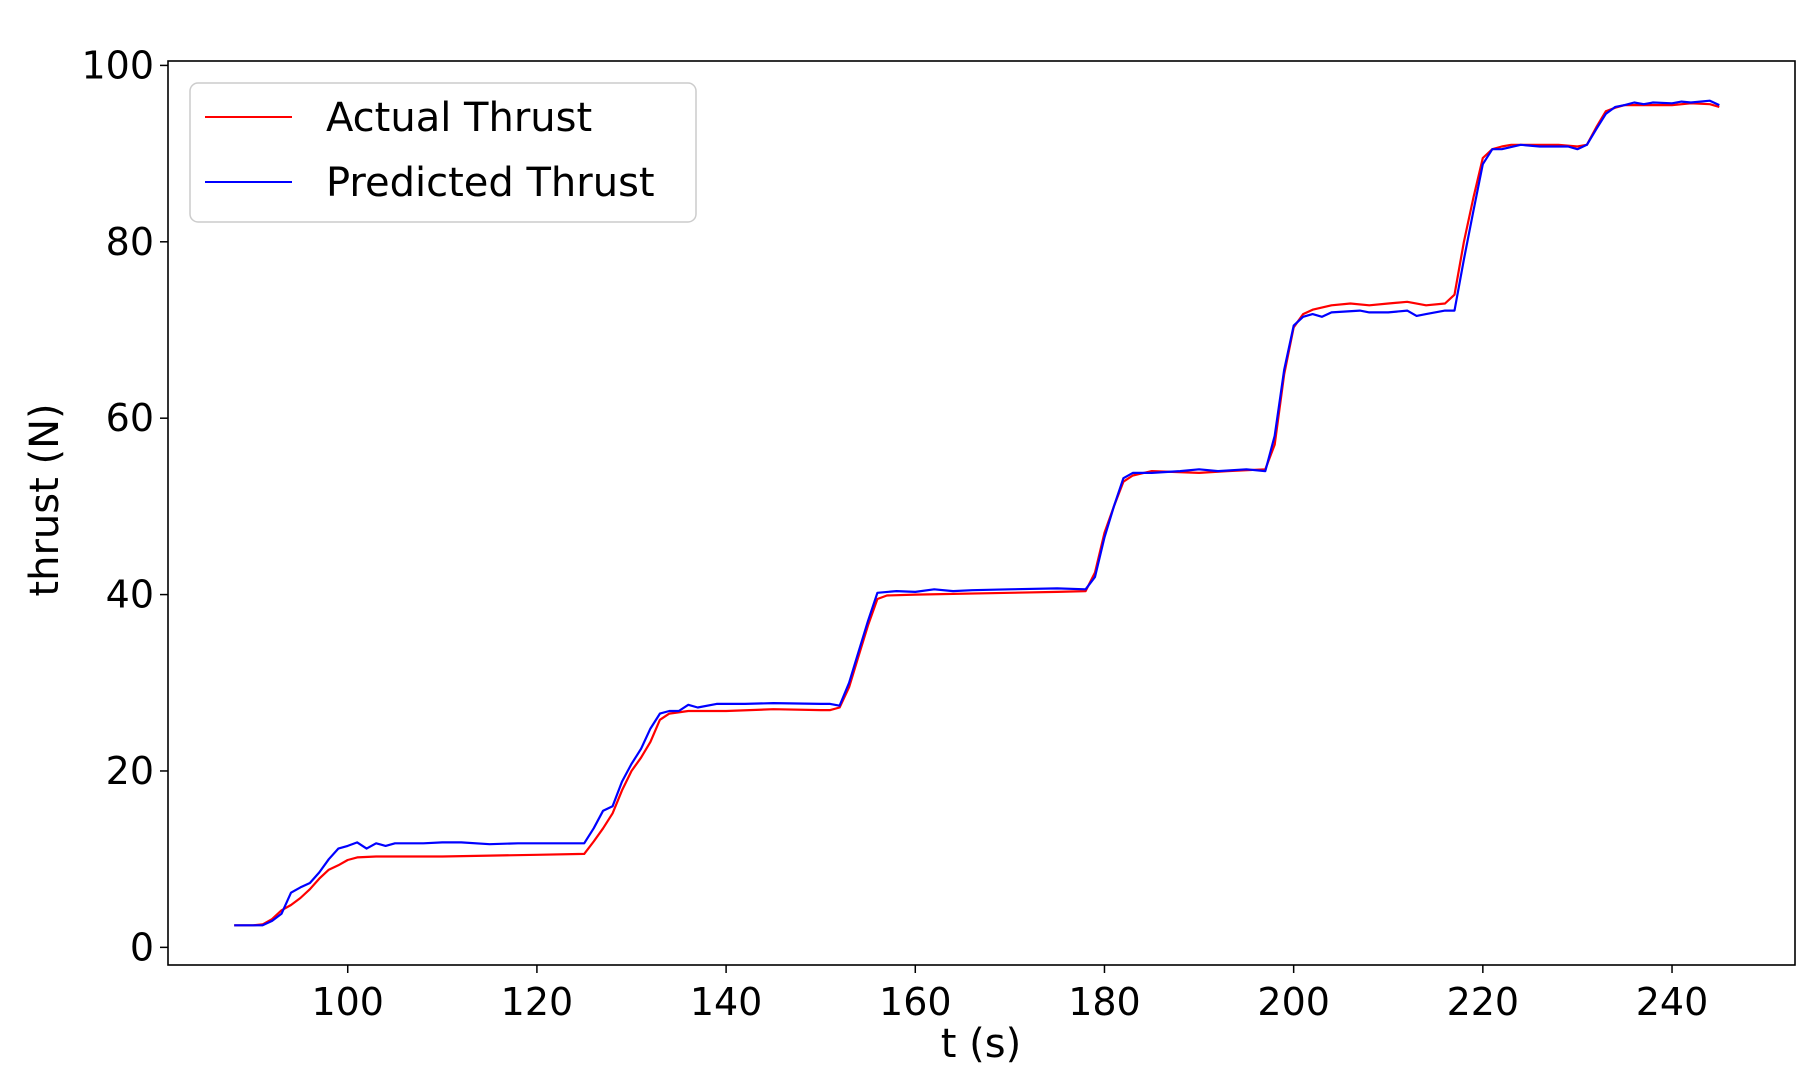  What do you see at coordinates (490, 183) in the screenshot?
I see `legend-label-predicted: Predicted Thrust` at bounding box center [490, 183].